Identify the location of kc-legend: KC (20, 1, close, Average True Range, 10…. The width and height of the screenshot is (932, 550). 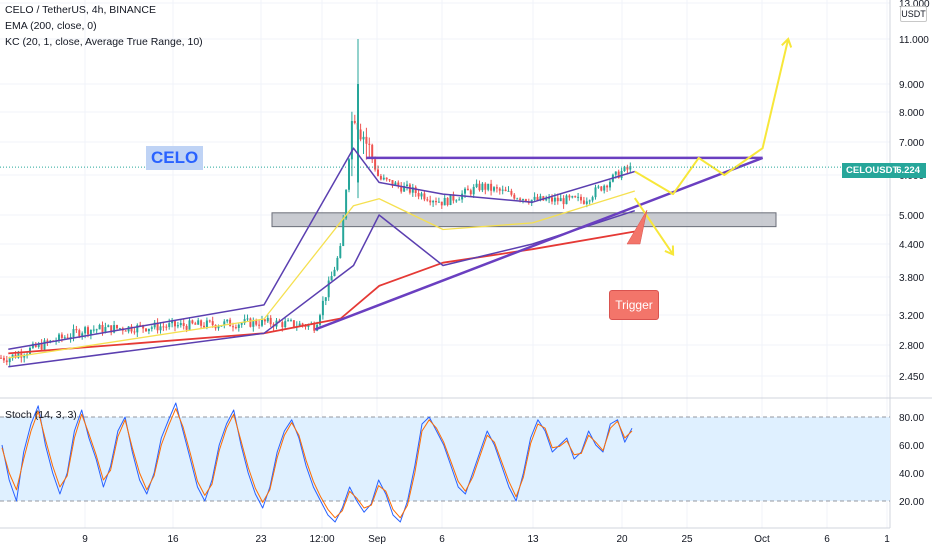
(104, 42).